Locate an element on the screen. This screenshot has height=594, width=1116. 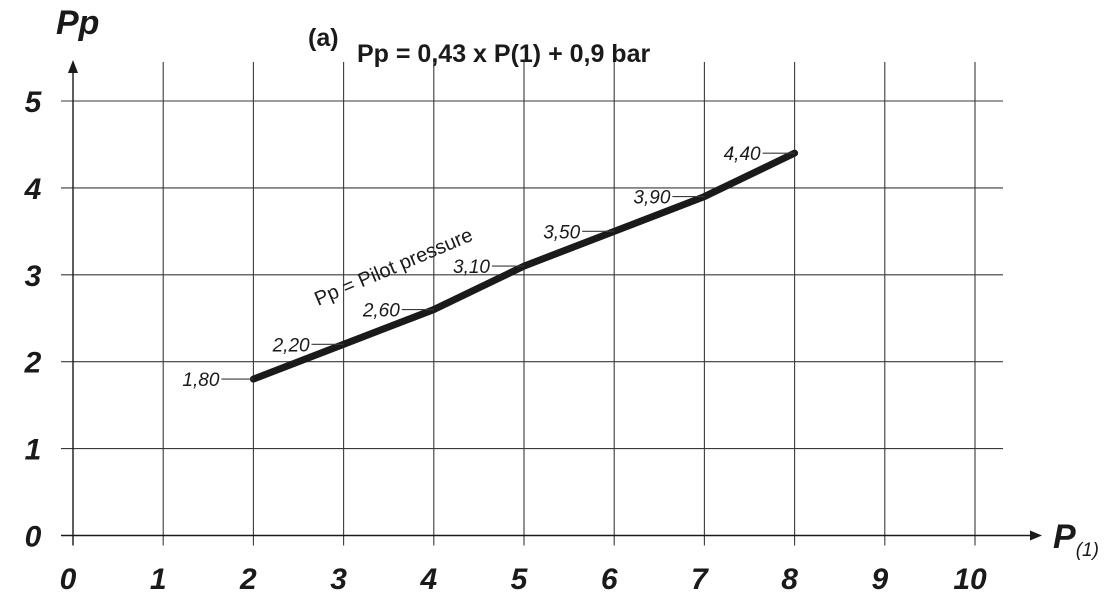
y-axis-title: Pp is located at coordinates (77, 23).